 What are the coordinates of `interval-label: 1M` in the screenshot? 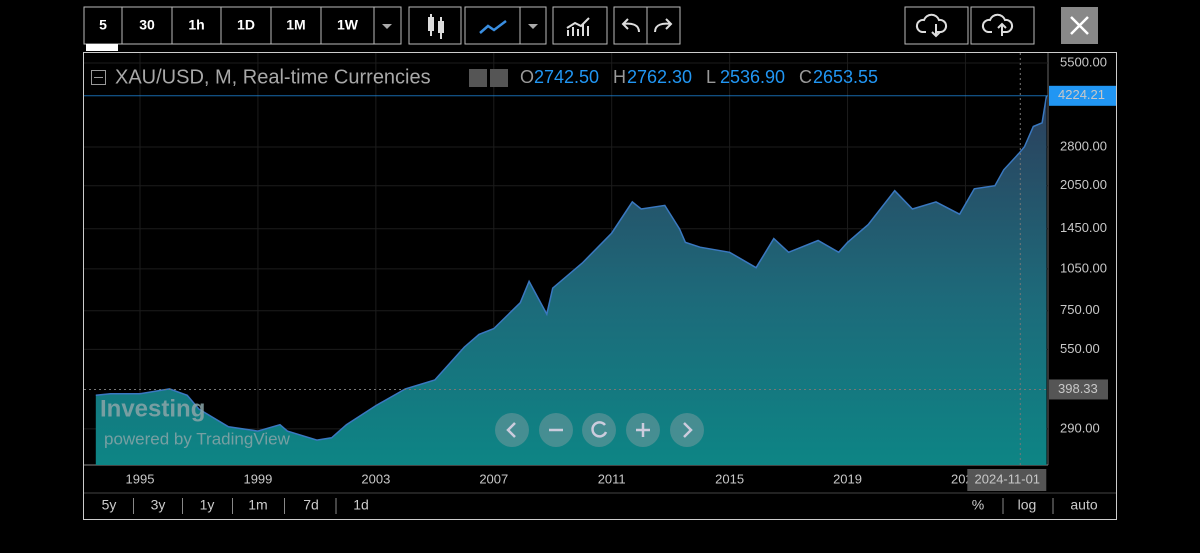 It's located at (295, 25).